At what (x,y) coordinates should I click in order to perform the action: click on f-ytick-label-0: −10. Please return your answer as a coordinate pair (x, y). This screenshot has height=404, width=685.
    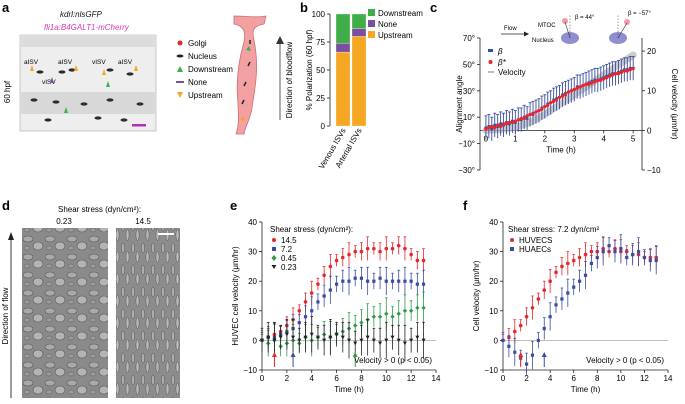
    Looking at the image, I should click on (491, 370).